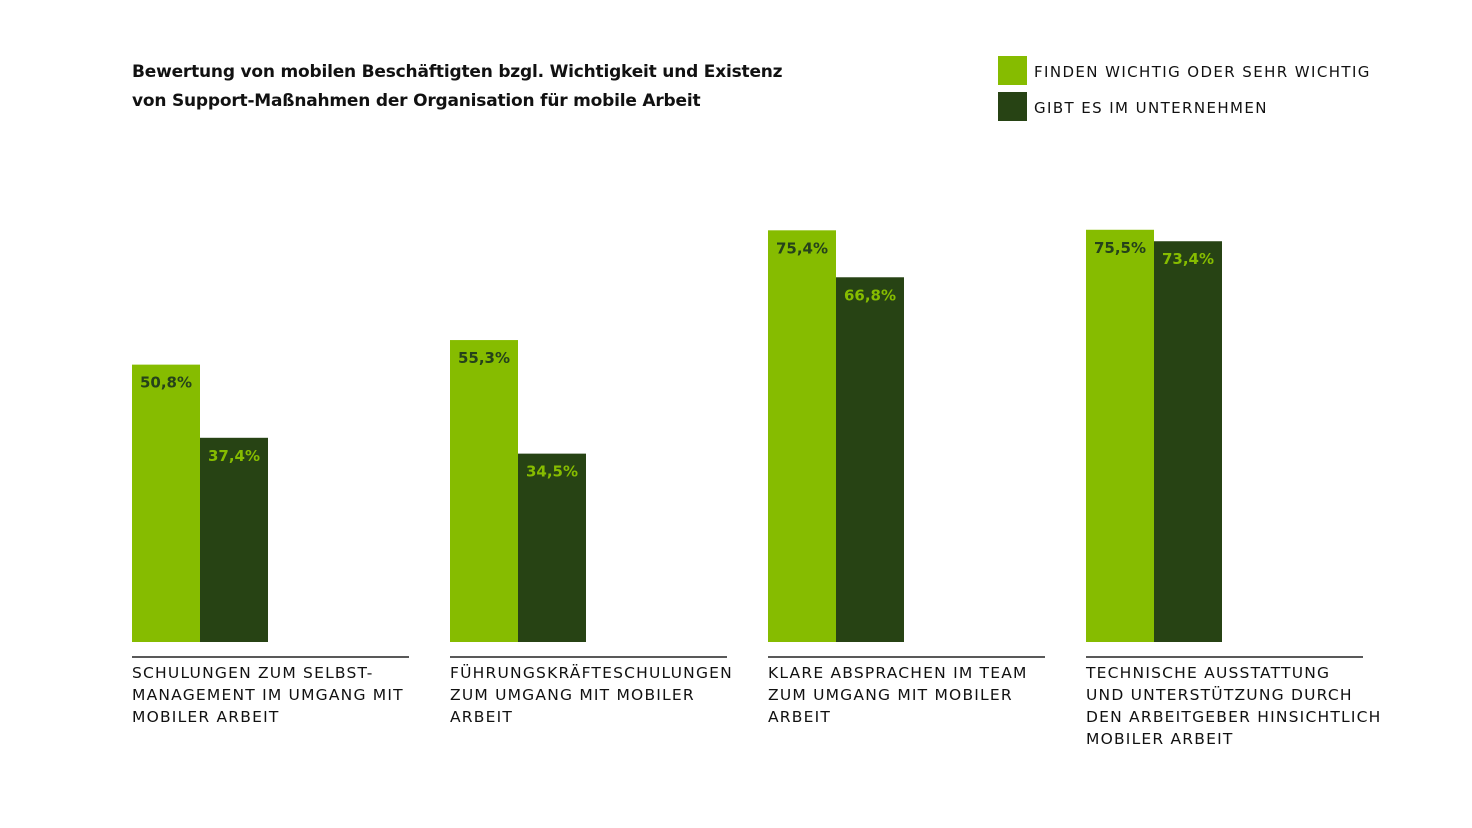 The height and width of the screenshot is (828, 1472). Describe the element at coordinates (591, 673) in the screenshot. I see `category-label-2-line-1: FÜHRUNGSKRÄFTESCHULUNGEN` at that location.